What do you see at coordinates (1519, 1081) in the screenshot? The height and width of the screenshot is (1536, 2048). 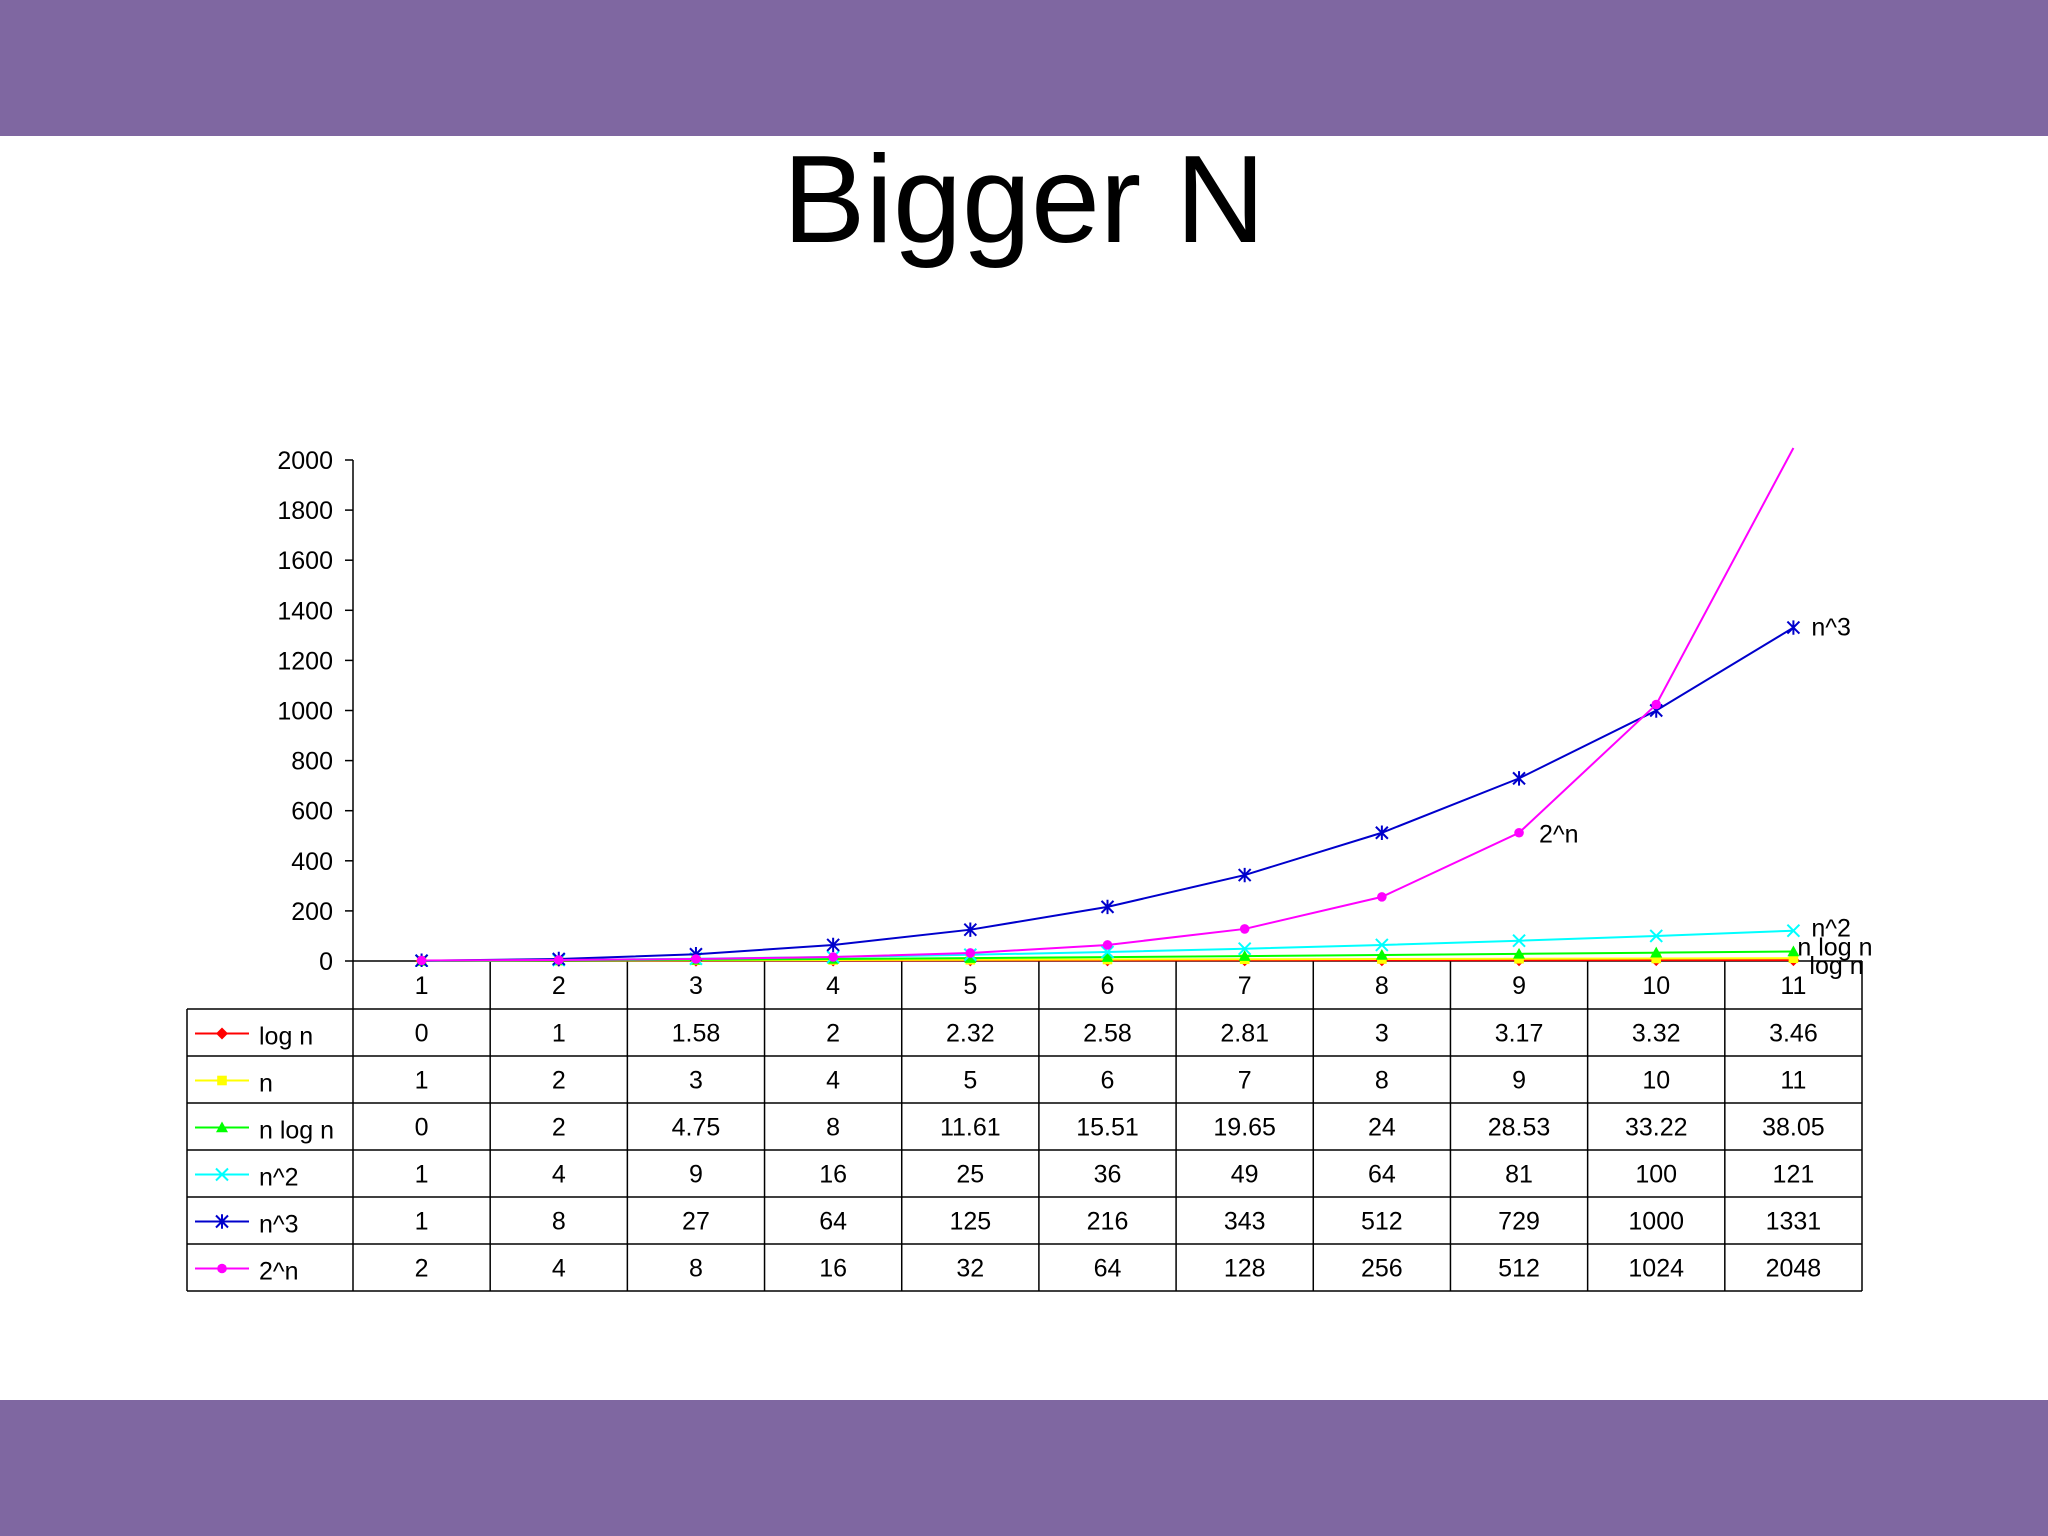 I see `table-cell: 9` at bounding box center [1519, 1081].